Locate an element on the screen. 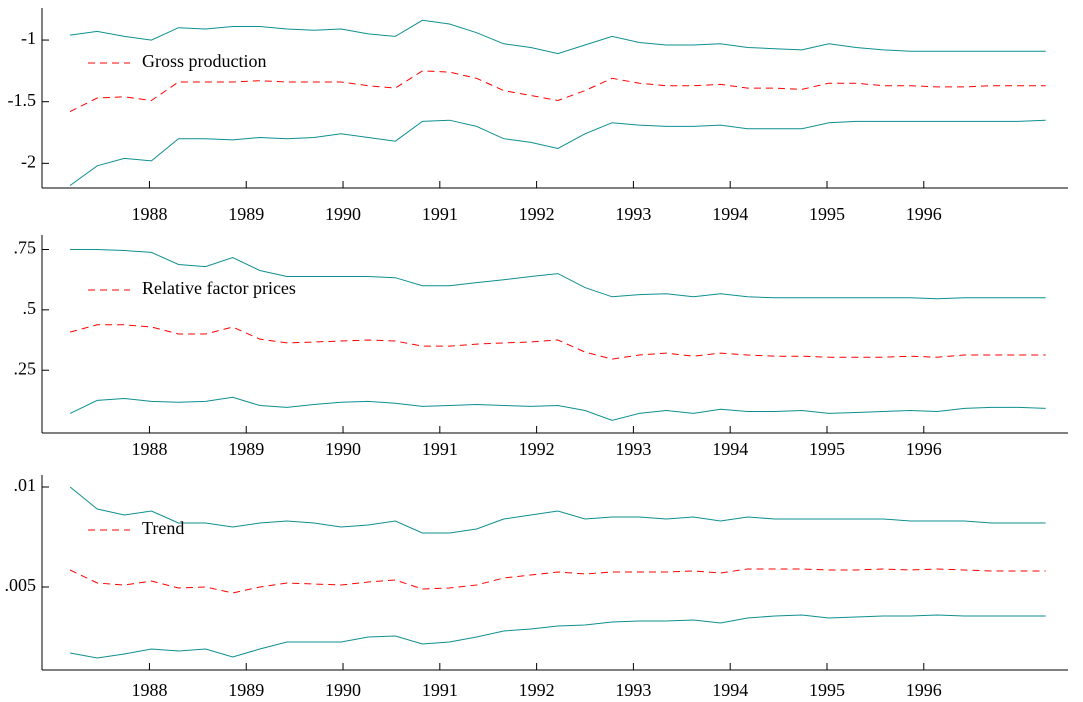 Image resolution: width=1083 pixels, height=702 pixels. y-tick-label: -1 is located at coordinates (28, 38).